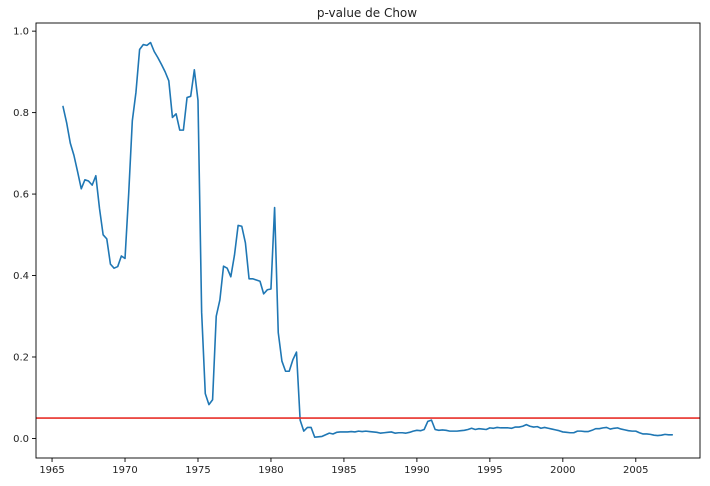 This screenshot has height=486, width=710. What do you see at coordinates (124, 470) in the screenshot?
I see `x-tick-label: 1970` at bounding box center [124, 470].